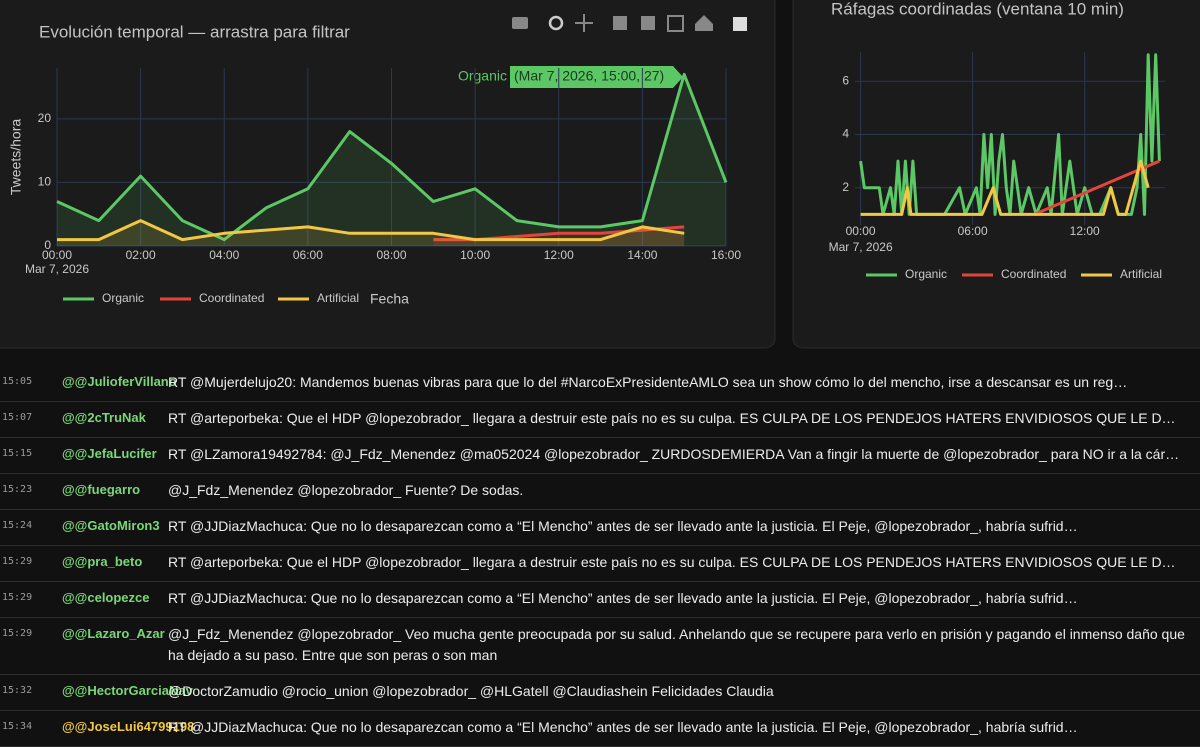 Image resolution: width=1200 pixels, height=747 pixels. I want to click on y-axis-title: Tweets/hora, so click(16, 157).